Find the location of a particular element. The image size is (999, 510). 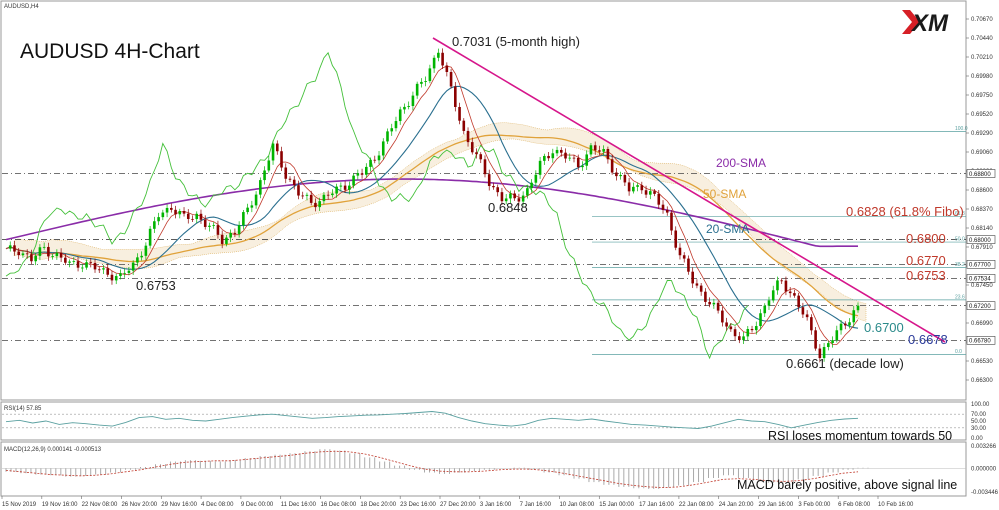

price-tick-label: 0.69290 is located at coordinates (982, 134).